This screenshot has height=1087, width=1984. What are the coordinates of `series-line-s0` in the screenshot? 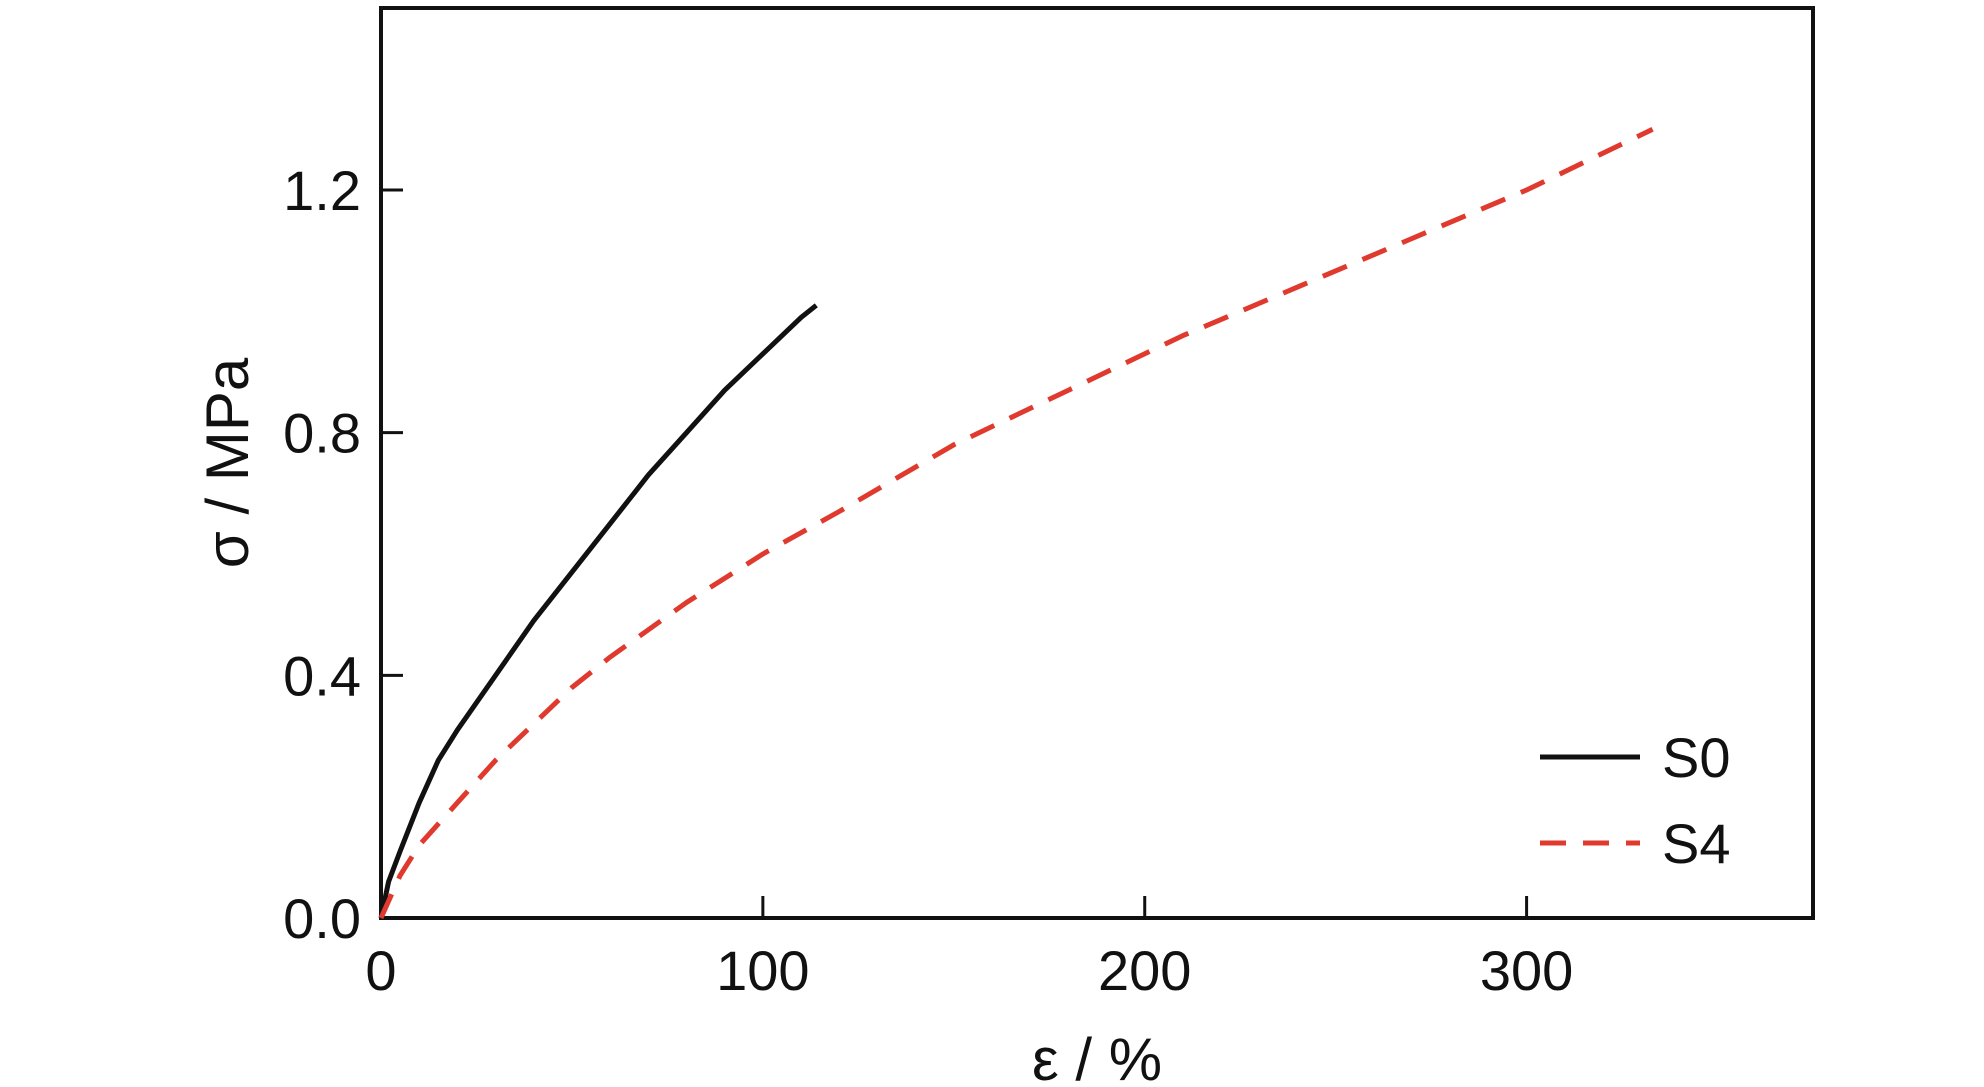 It's located at (598, 611).